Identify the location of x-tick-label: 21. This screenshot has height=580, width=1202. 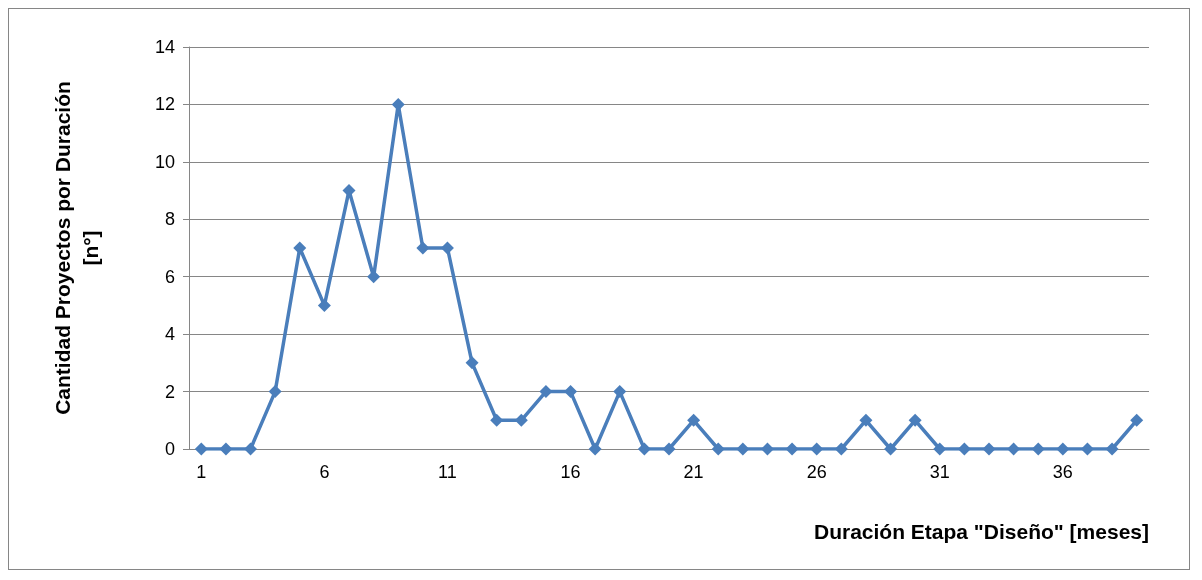
(693, 472).